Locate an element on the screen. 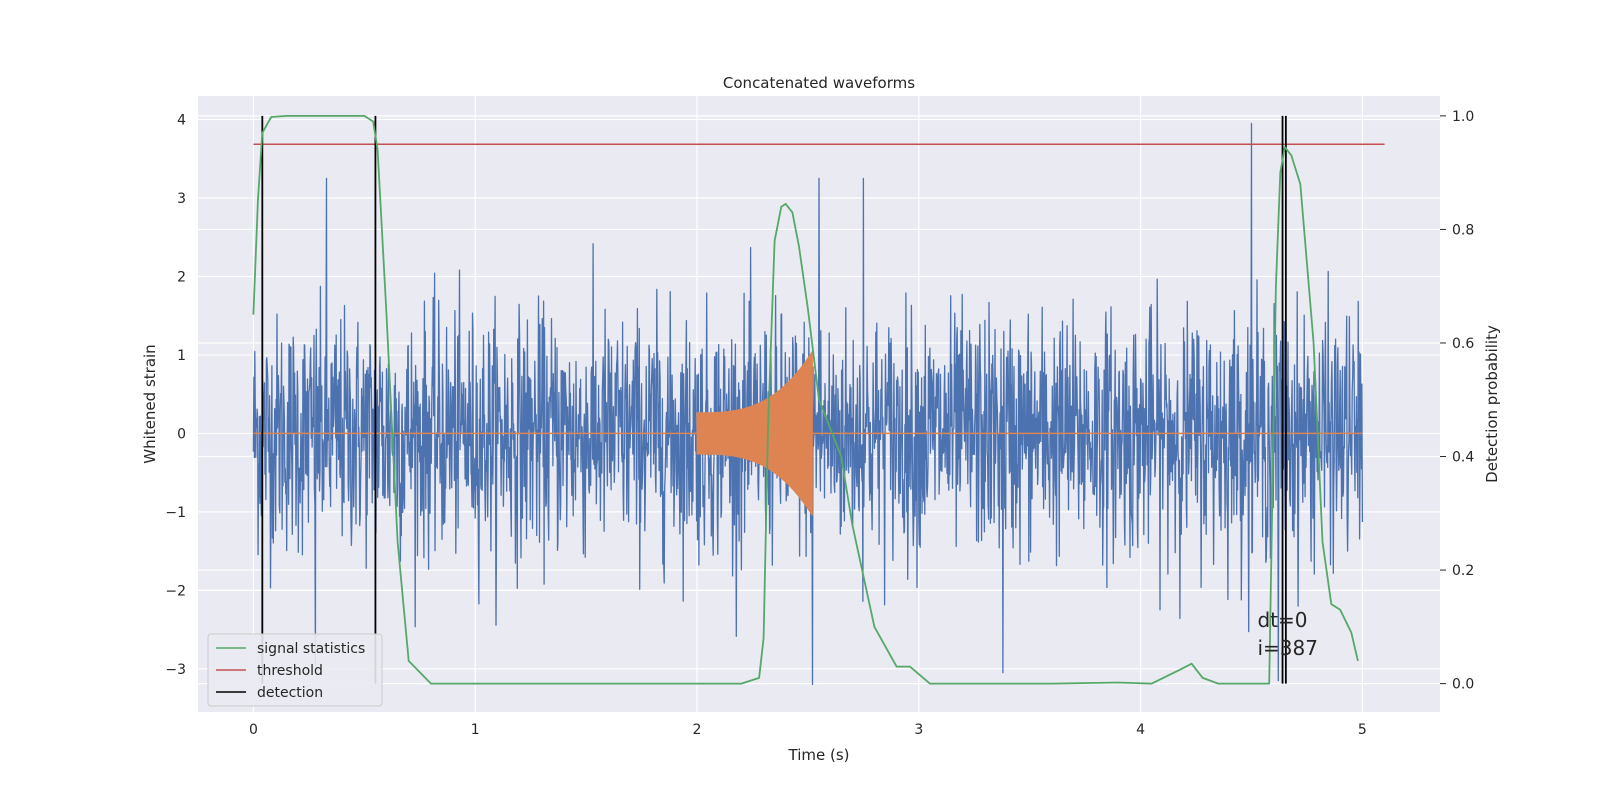  chart-title: Concatenated waveforms is located at coordinates (819, 83).